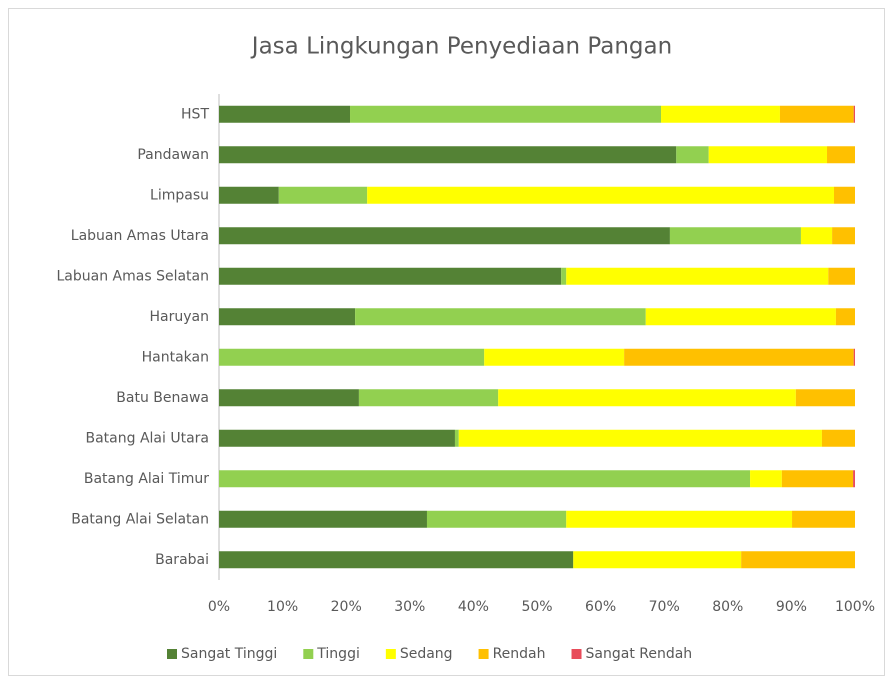 The image size is (893, 681). I want to click on y-tick-label: HST, so click(195, 114).